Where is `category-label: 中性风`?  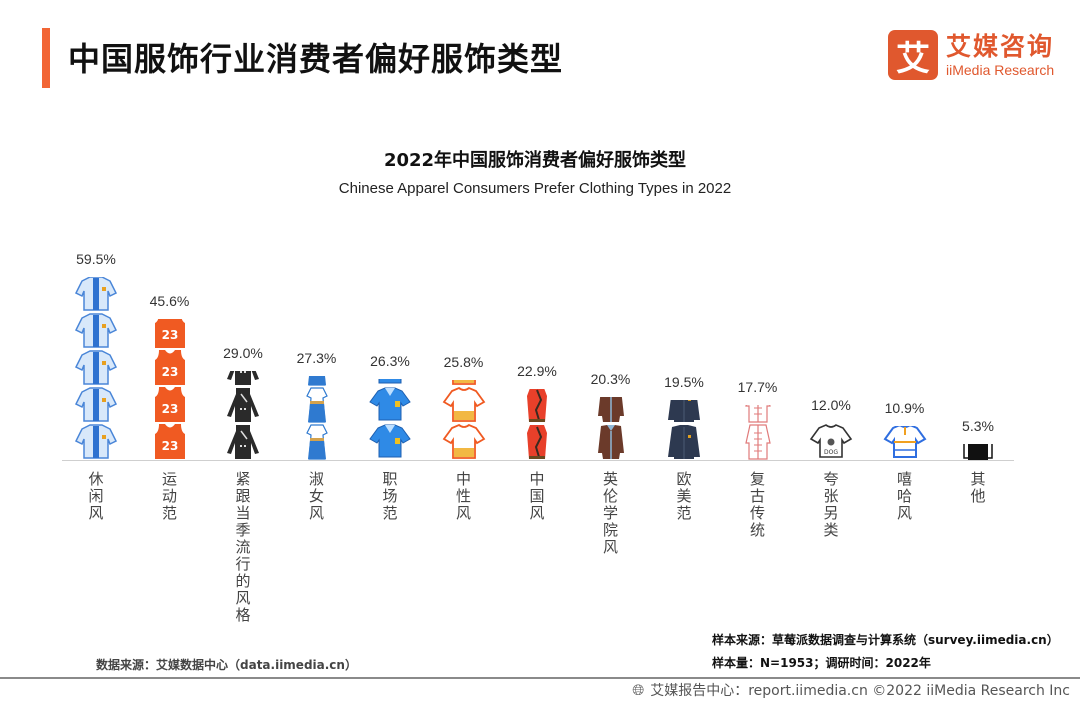 category-label: 中性风 is located at coordinates (463, 496).